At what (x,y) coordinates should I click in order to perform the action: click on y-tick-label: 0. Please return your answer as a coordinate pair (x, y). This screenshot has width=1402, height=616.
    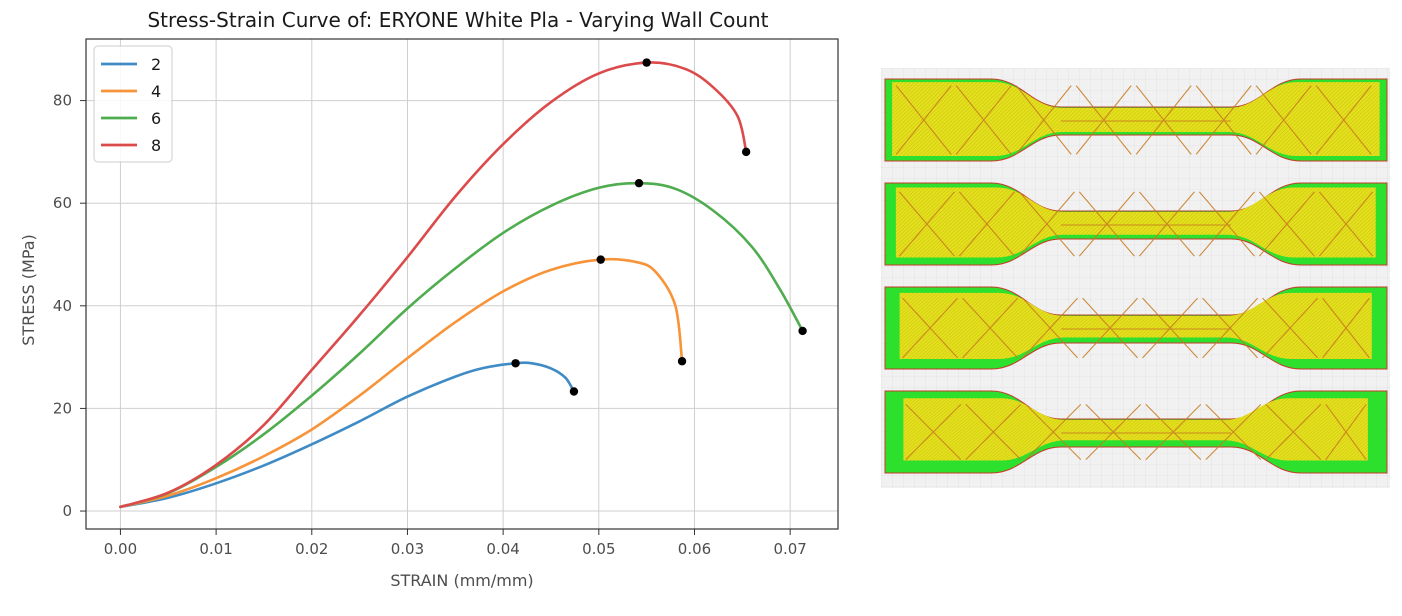
    Looking at the image, I should click on (67, 511).